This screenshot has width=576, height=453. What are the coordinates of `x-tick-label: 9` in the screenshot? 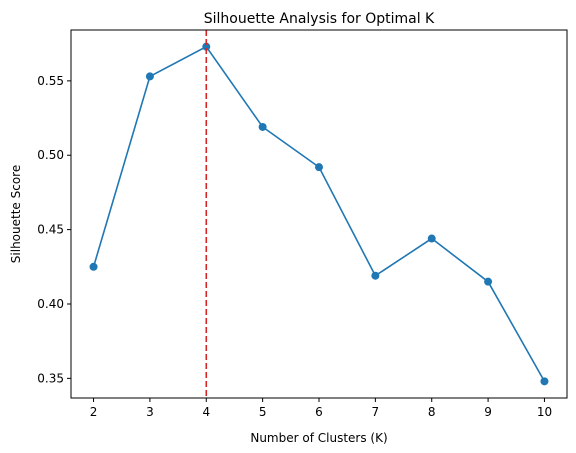 It's located at (488, 412).